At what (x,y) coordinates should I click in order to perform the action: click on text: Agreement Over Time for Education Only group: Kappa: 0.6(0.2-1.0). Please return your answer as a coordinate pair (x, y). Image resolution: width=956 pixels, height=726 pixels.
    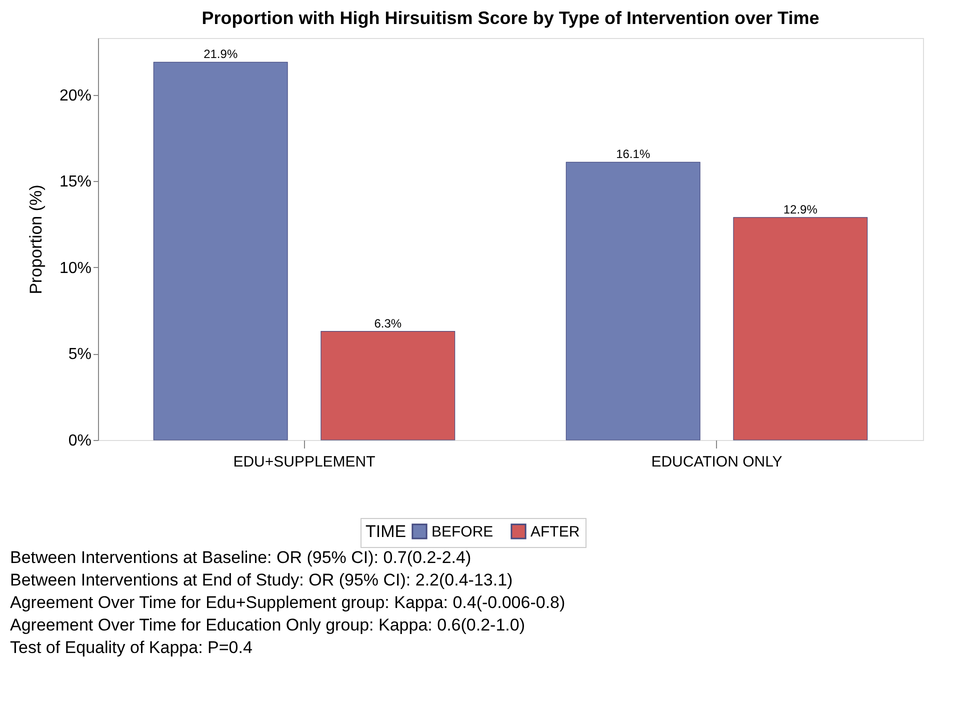
    Looking at the image, I should click on (267, 625).